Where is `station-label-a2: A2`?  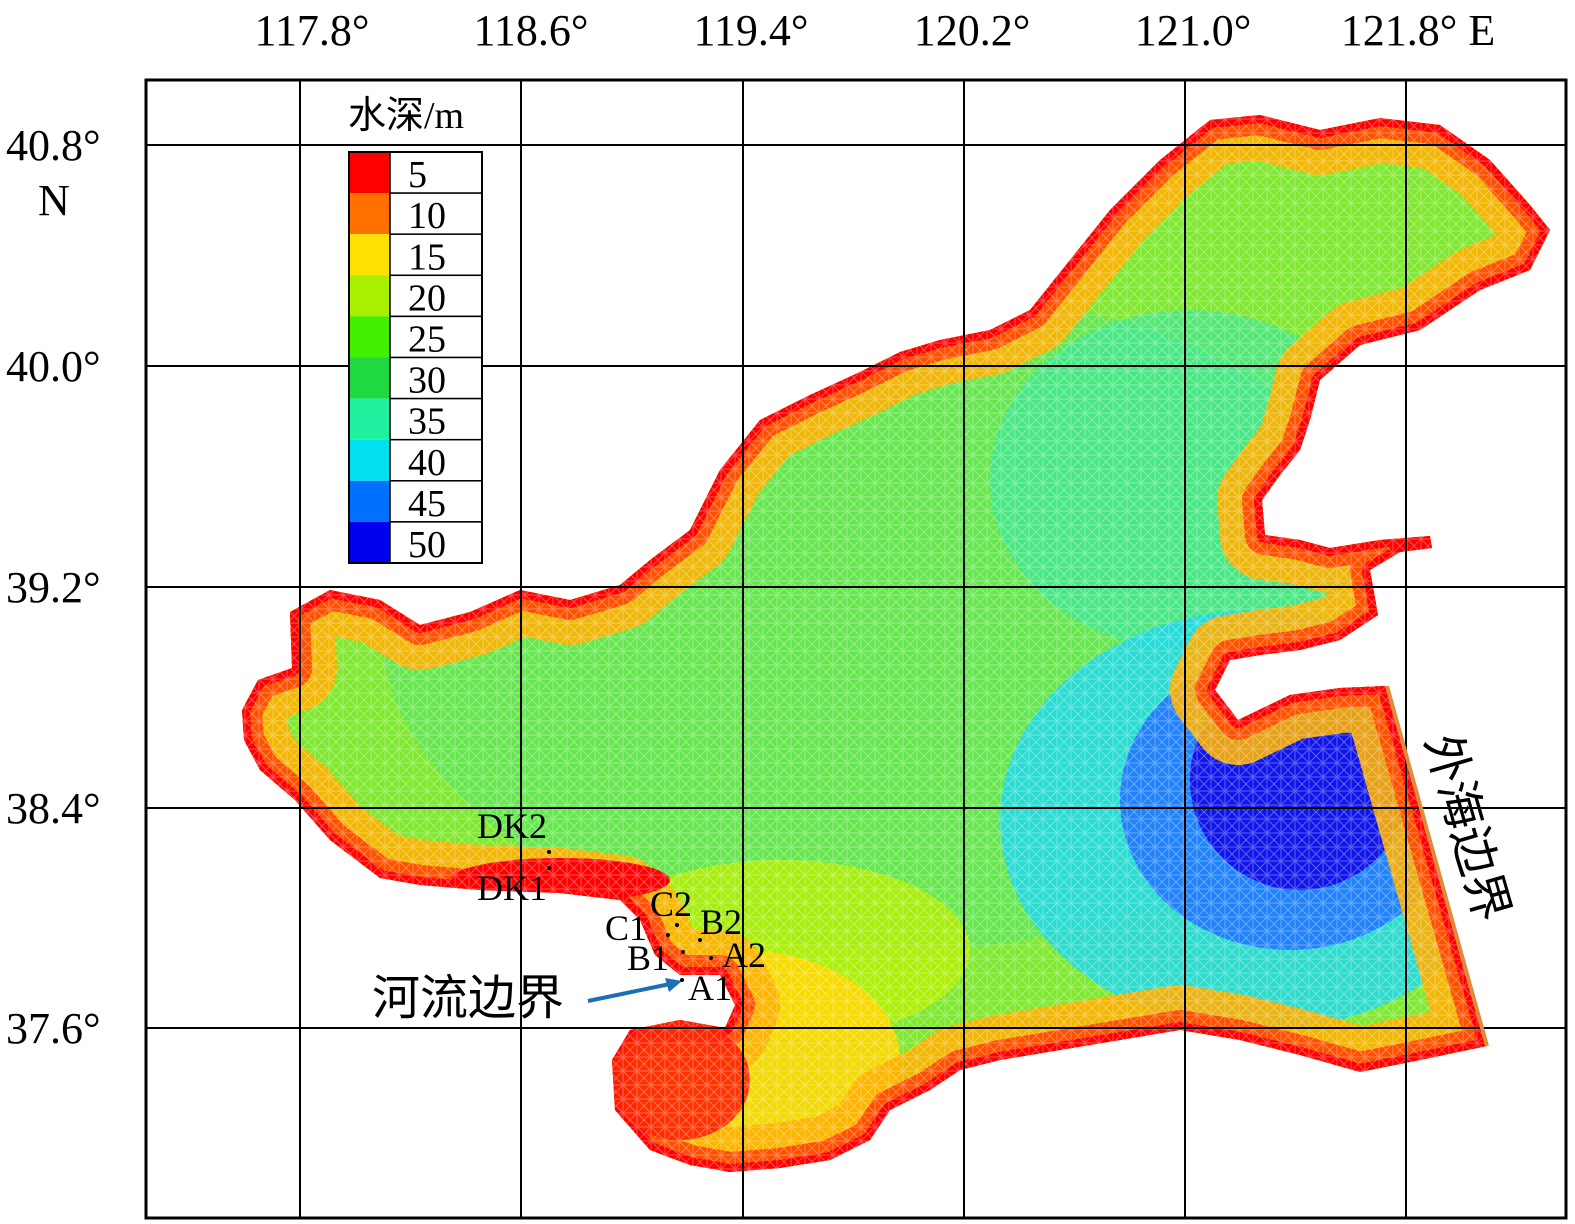 station-label-a2: A2 is located at coordinates (744, 955).